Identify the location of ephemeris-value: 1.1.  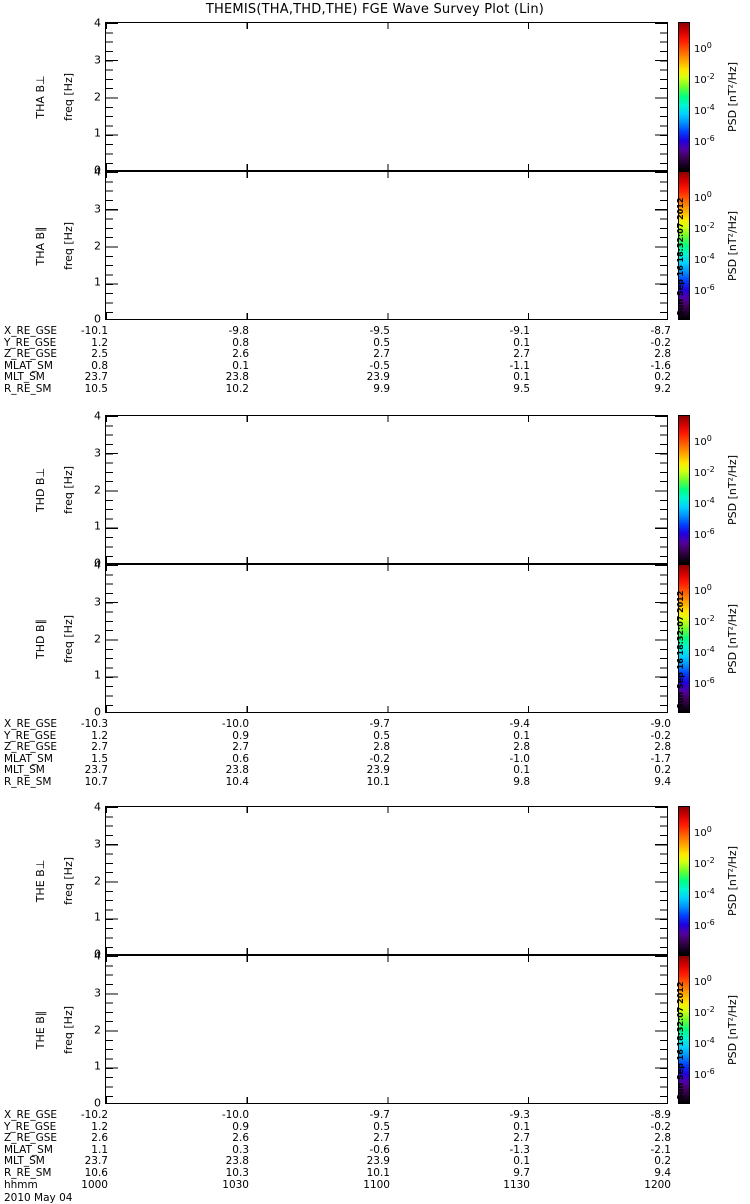
(99, 1149).